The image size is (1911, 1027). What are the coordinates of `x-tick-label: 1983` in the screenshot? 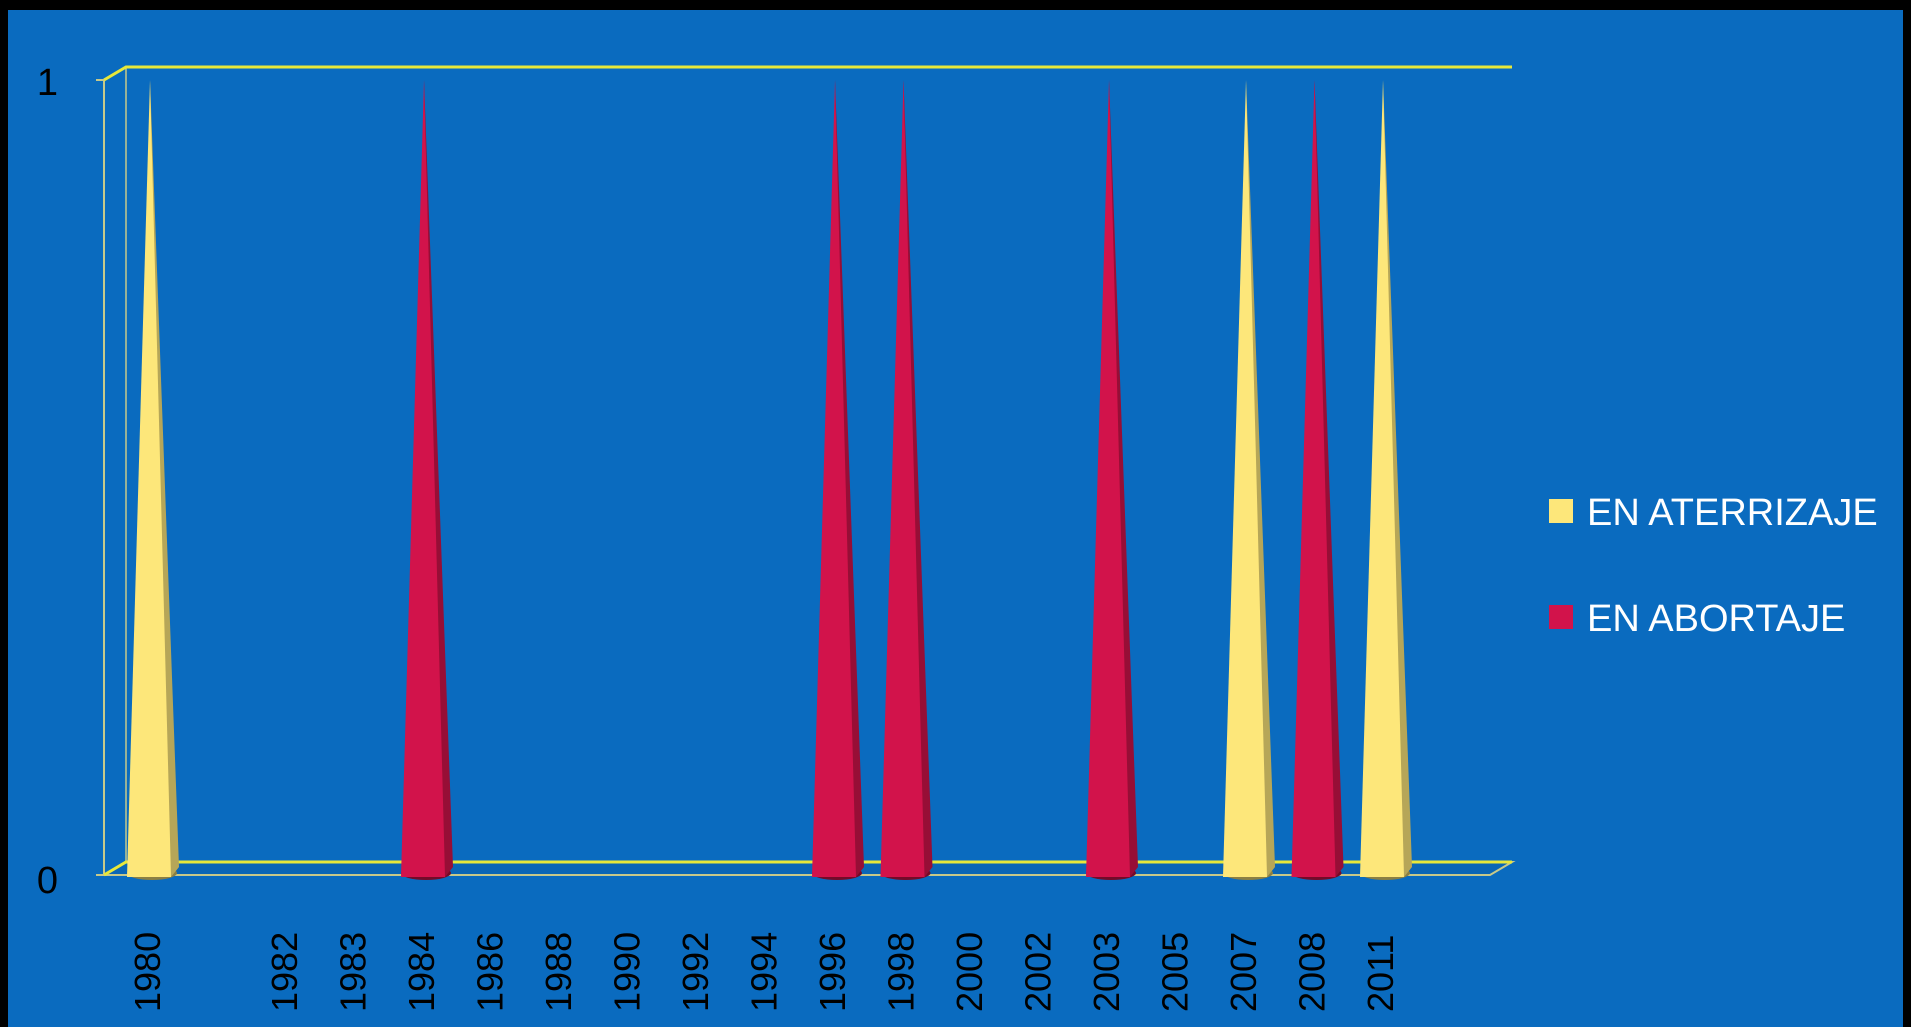 It's located at (353, 972).